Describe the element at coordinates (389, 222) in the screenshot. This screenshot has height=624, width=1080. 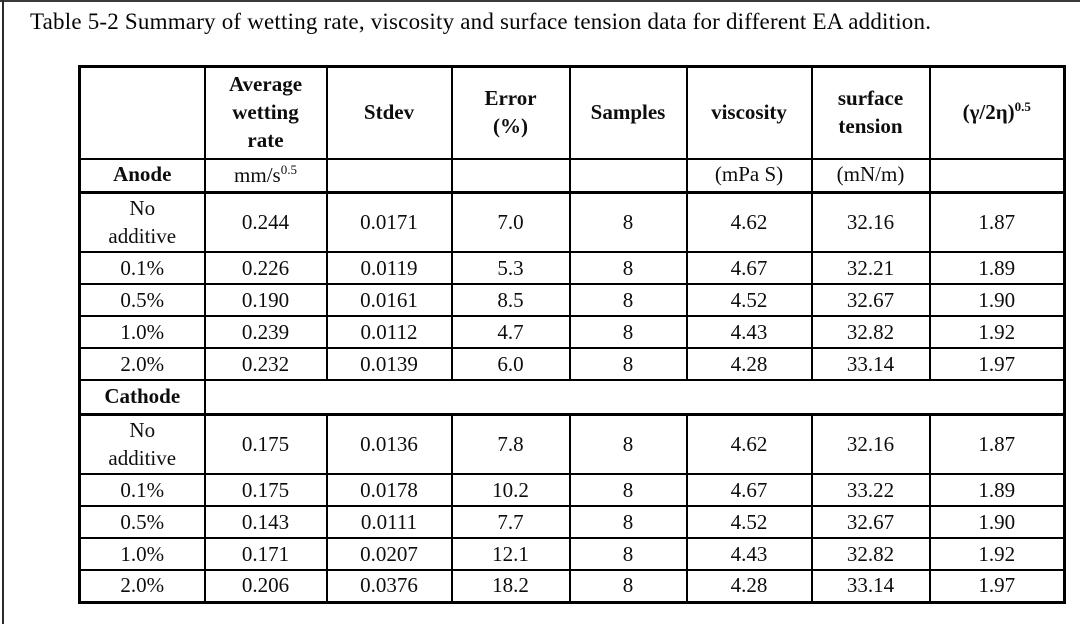
I see `table-cell: 0.0171` at that location.